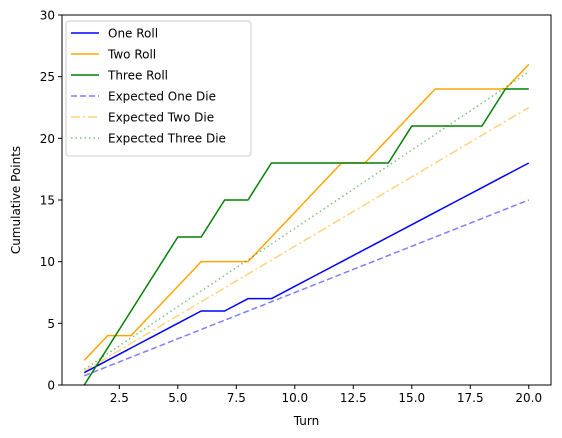  I want to click on y-tick-label: 15, so click(47, 201).